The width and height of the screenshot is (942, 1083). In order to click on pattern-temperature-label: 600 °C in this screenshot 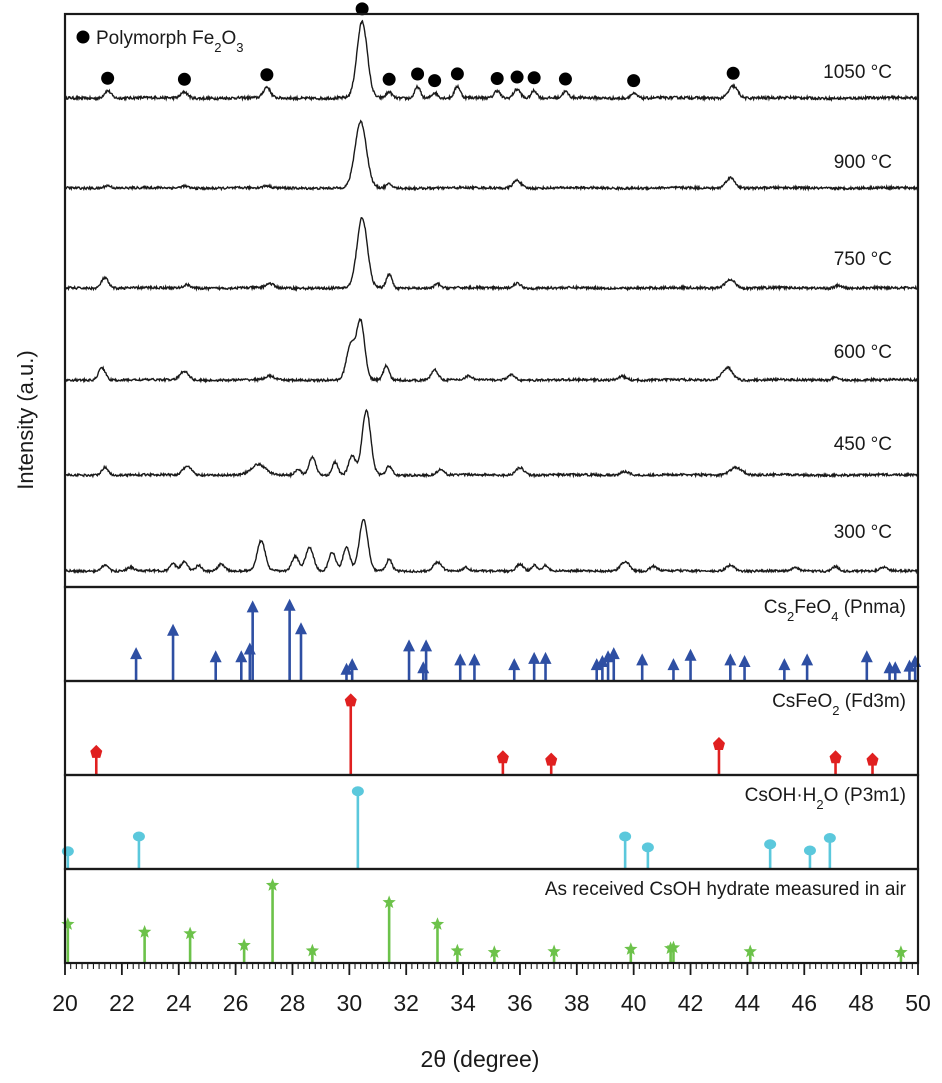, I will do `click(863, 352)`.